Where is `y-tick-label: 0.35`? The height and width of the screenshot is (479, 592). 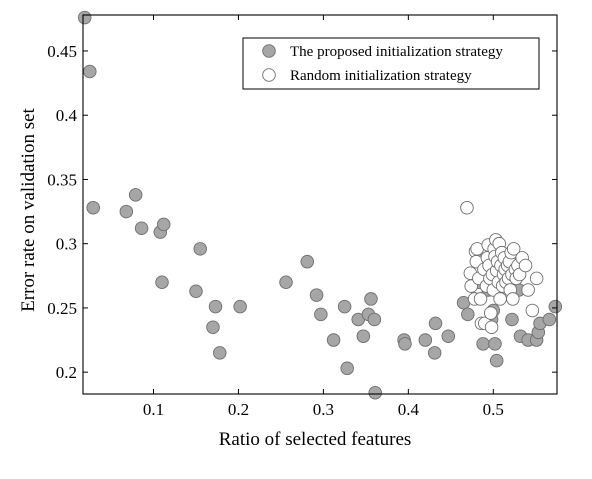 y-tick-label: 0.35 is located at coordinates (62, 179).